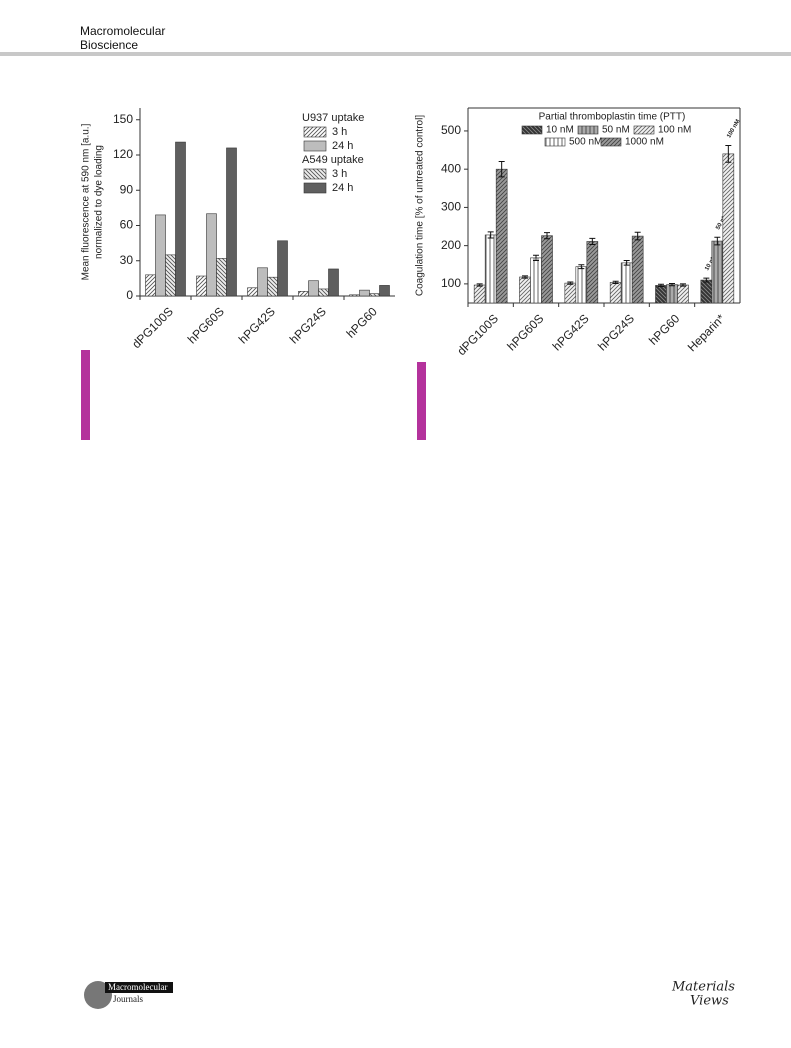  Describe the element at coordinates (612, 117) in the screenshot. I see `legend-title: Partial thromboplastin time (PTT)` at that location.